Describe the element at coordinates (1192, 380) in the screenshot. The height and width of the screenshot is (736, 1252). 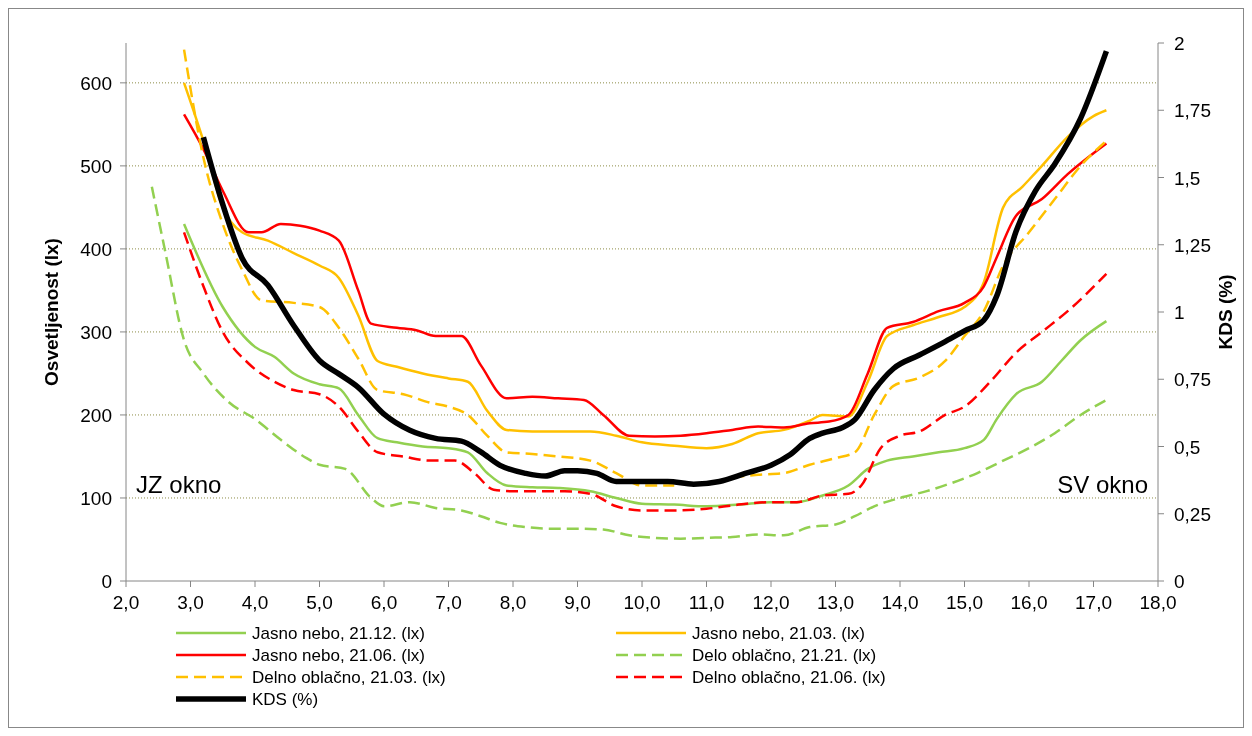
I see `y2-tick-label: 0,75` at that location.